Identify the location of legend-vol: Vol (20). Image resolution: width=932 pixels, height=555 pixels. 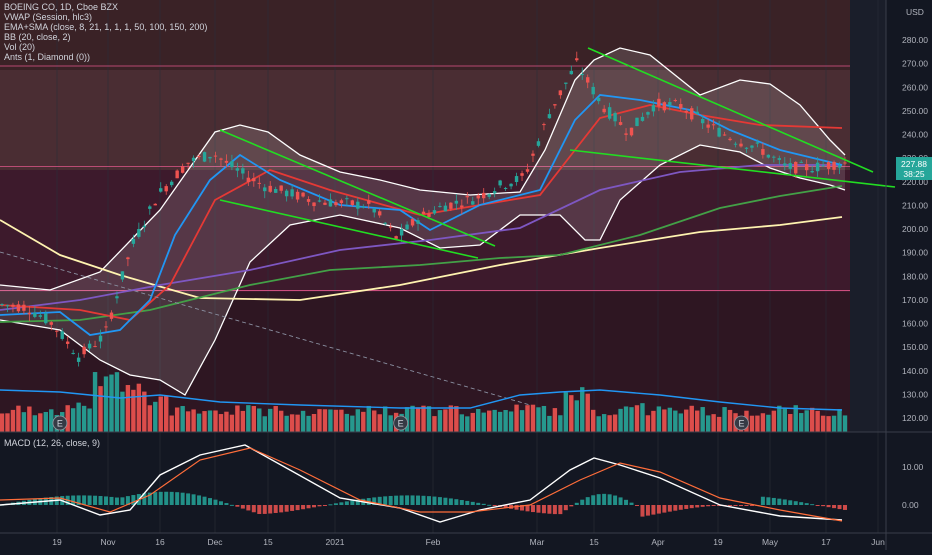
(20, 47).